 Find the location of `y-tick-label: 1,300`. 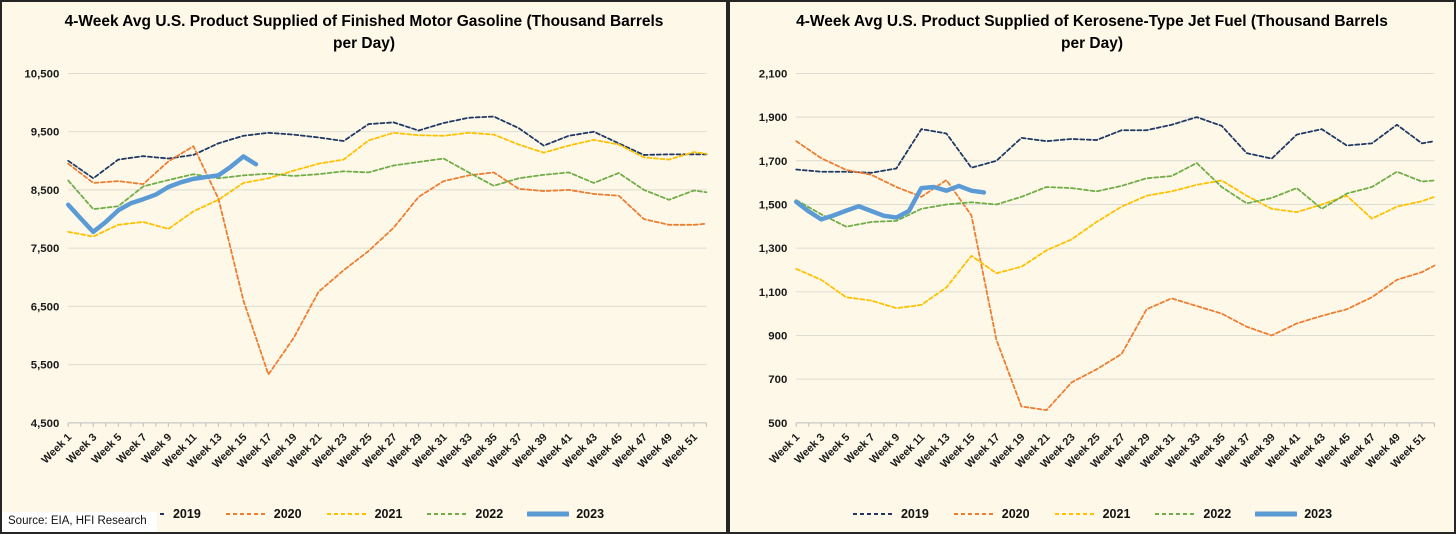

y-tick-label: 1,300 is located at coordinates (773, 249).